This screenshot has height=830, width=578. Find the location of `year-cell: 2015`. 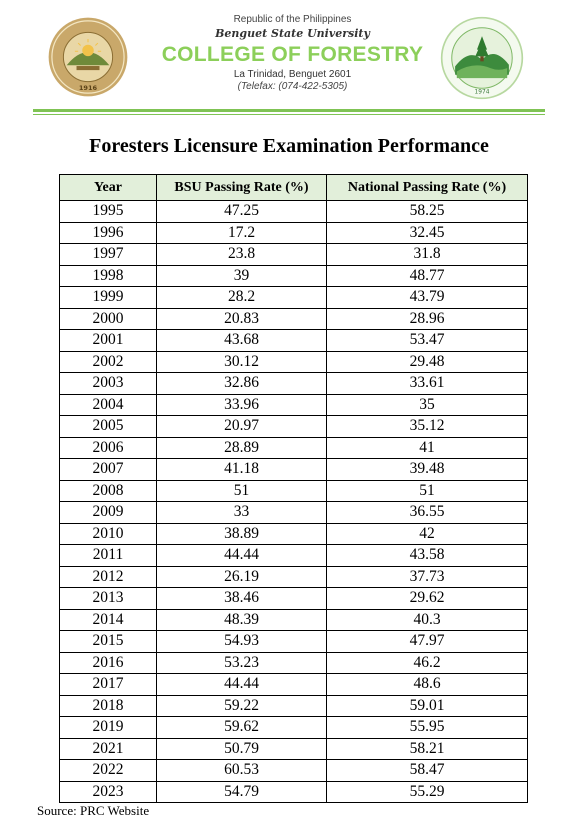

year-cell: 2015 is located at coordinates (108, 641).